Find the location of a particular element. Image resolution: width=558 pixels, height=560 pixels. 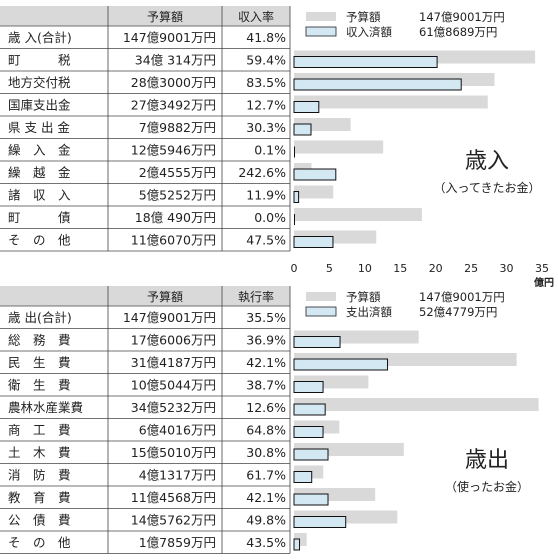

row-amount: 14億5762万円 is located at coordinates (173, 520).